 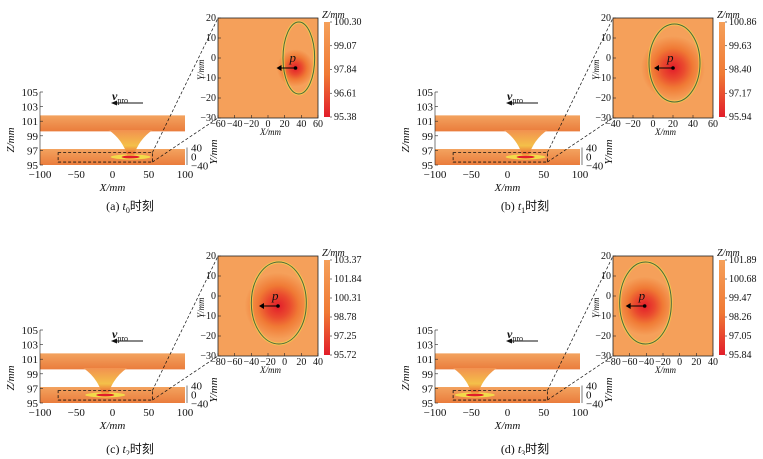 What do you see at coordinates (327, 307) in the screenshot?
I see `colorbar` at bounding box center [327, 307].